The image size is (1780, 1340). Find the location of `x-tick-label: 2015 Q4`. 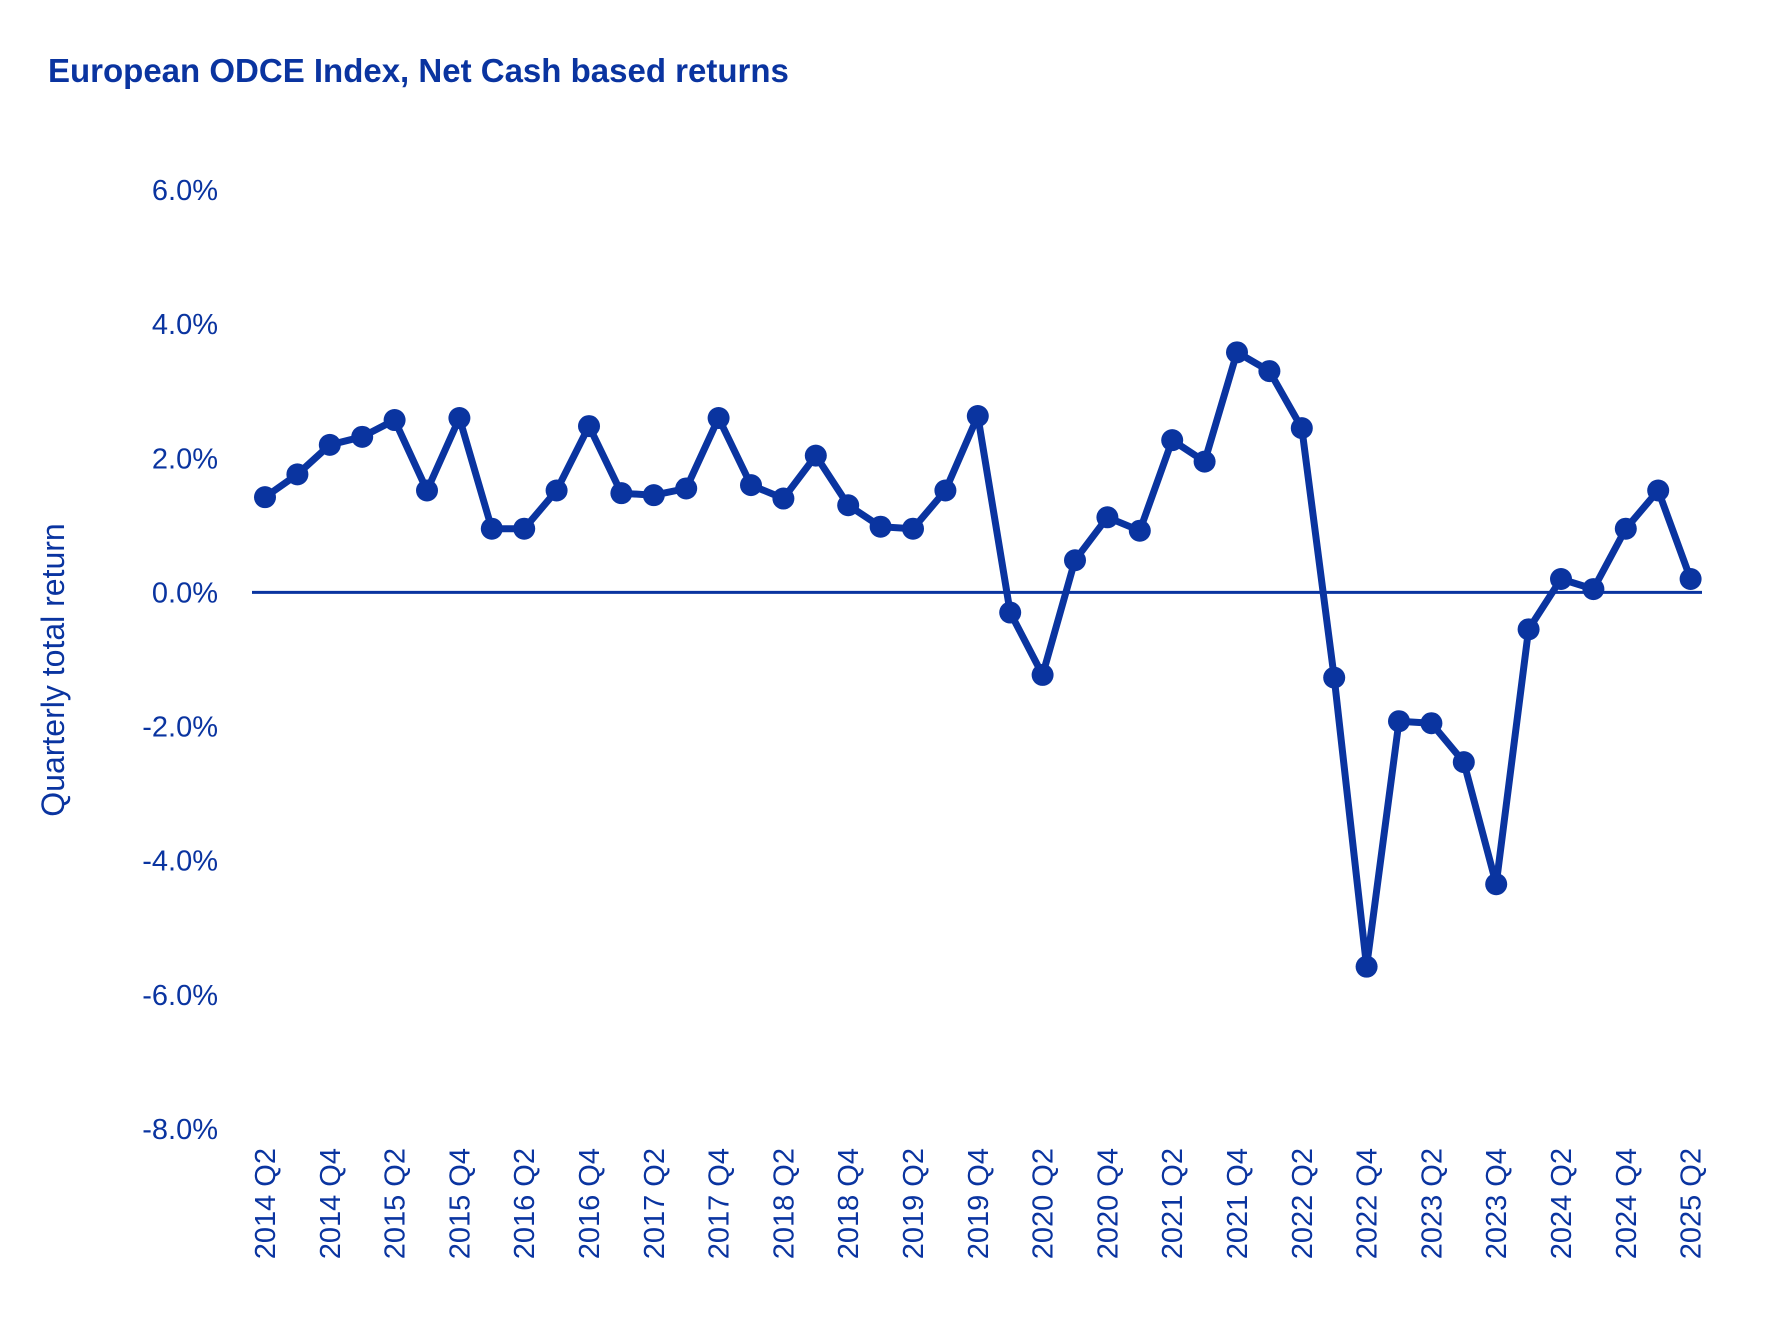

x-tick-label: 2015 Q4 is located at coordinates (460, 1203).